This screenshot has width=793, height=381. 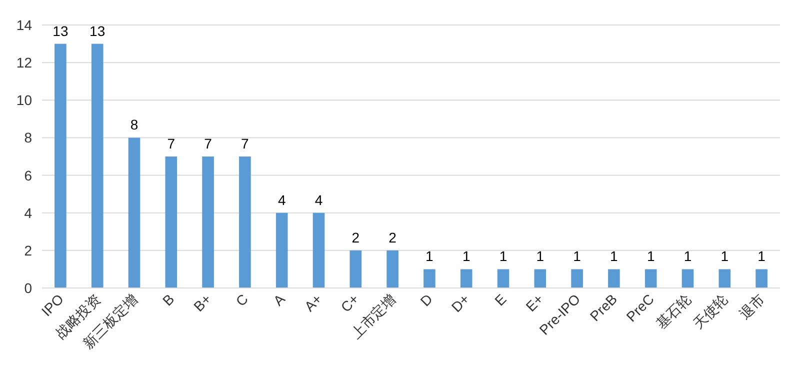 What do you see at coordinates (279, 299) in the screenshot?
I see `x-tick-label: A` at bounding box center [279, 299].